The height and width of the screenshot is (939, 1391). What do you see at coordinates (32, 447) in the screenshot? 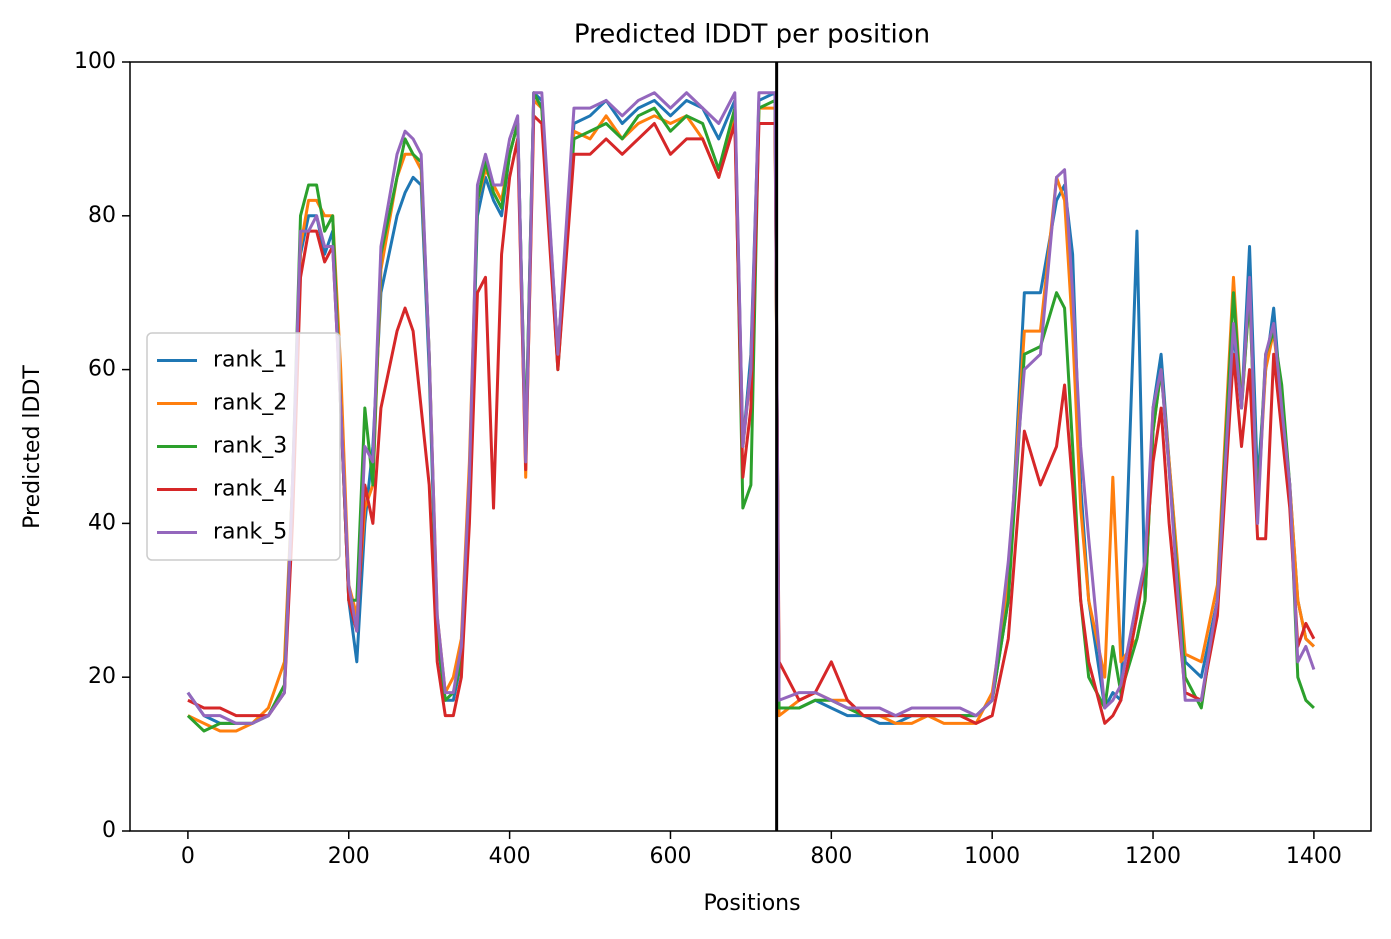
I see `y-axis-label: Predicted lDDT` at bounding box center [32, 447].